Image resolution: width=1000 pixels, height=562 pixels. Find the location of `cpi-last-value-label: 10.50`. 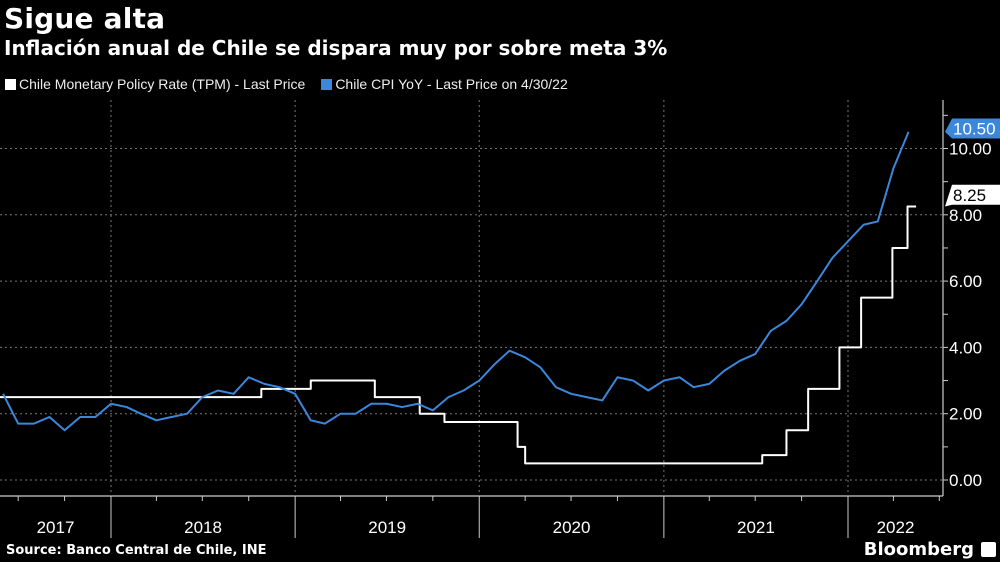

cpi-last-value-label: 10.50 is located at coordinates (974, 129).